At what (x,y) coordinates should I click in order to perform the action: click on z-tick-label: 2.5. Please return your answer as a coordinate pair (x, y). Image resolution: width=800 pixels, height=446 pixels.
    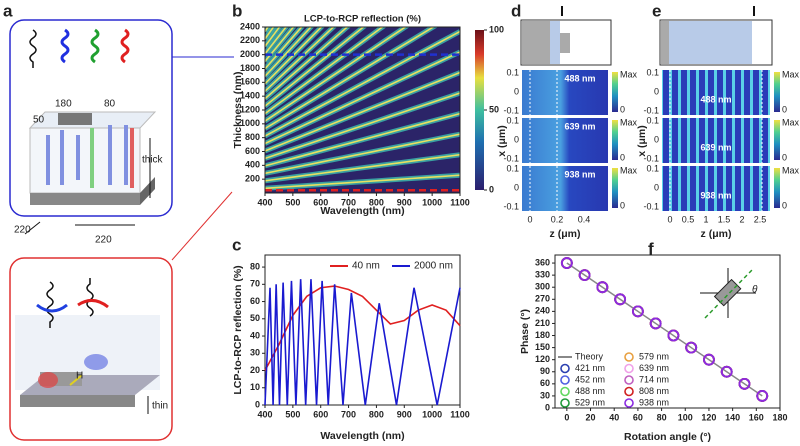
    Looking at the image, I should click on (760, 219).